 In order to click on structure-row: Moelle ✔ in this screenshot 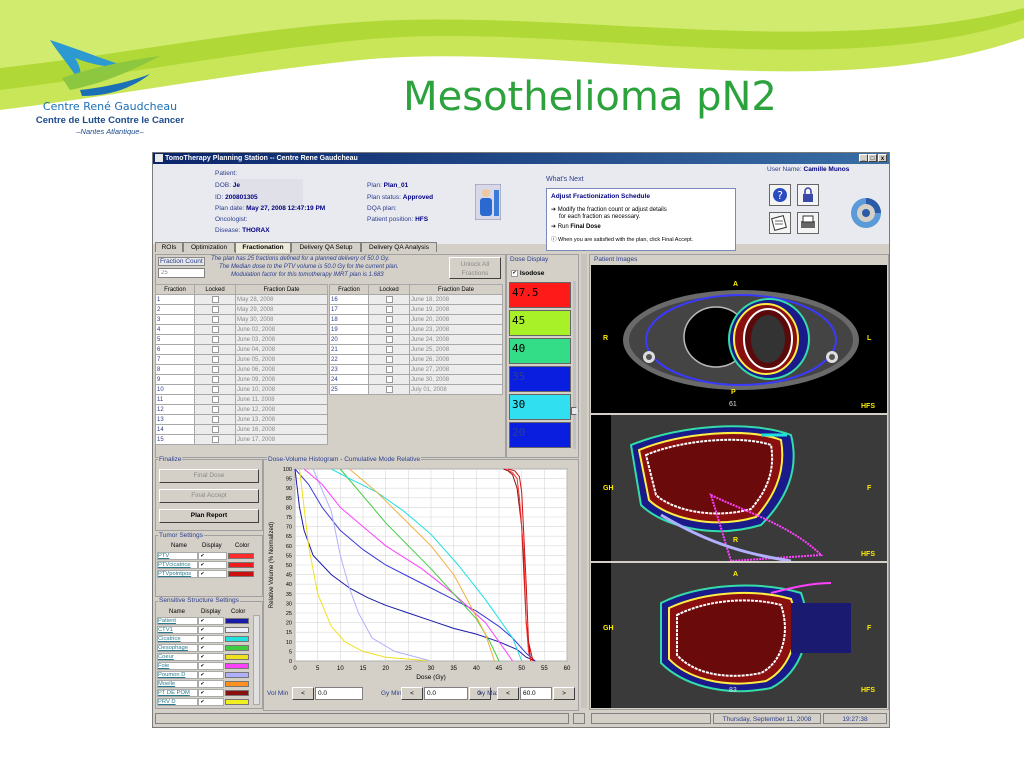, I will do `click(205, 684)`.